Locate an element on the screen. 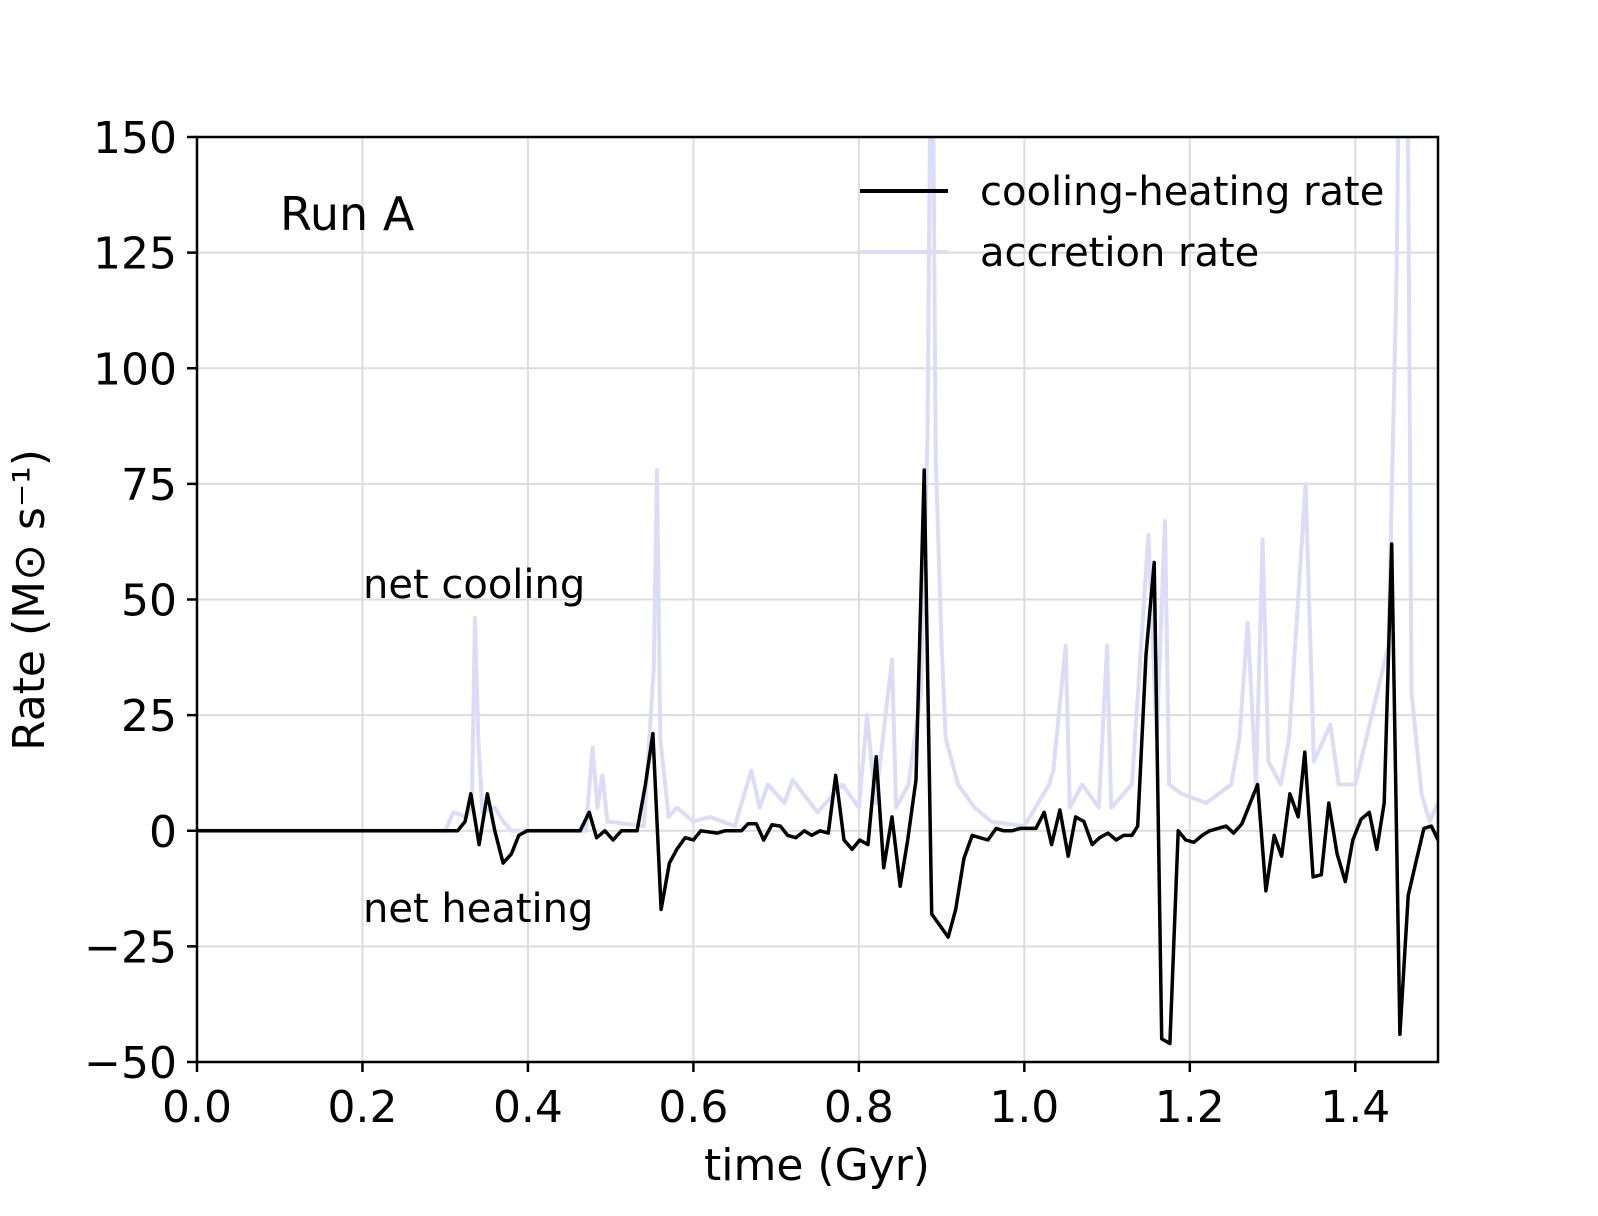 This screenshot has width=1598, height=1216. y-tick-label: −25 is located at coordinates (130, 947).